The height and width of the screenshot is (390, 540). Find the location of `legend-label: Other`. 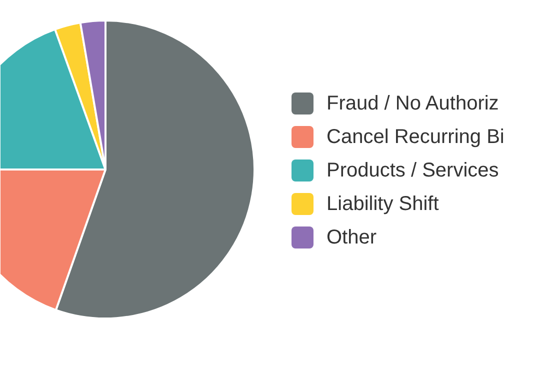

legend-label: Other is located at coordinates (351, 237).